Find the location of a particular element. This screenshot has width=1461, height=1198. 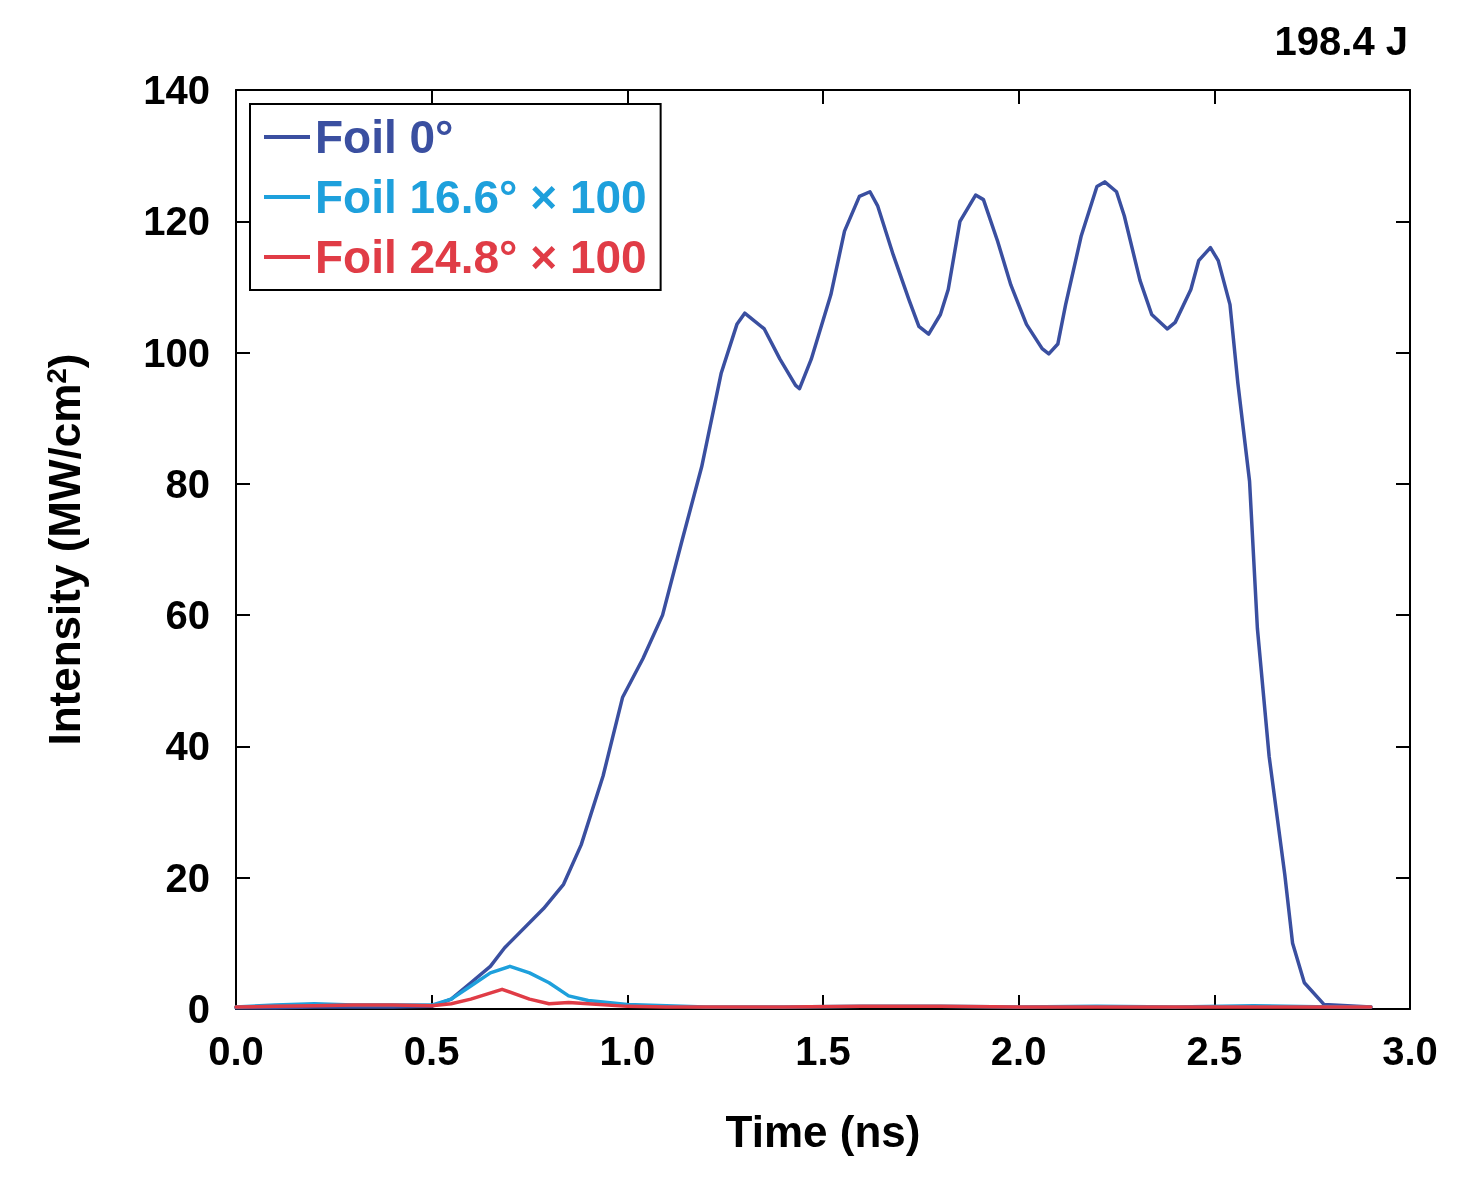

x-tick-label: 1.0 is located at coordinates (627, 1051).